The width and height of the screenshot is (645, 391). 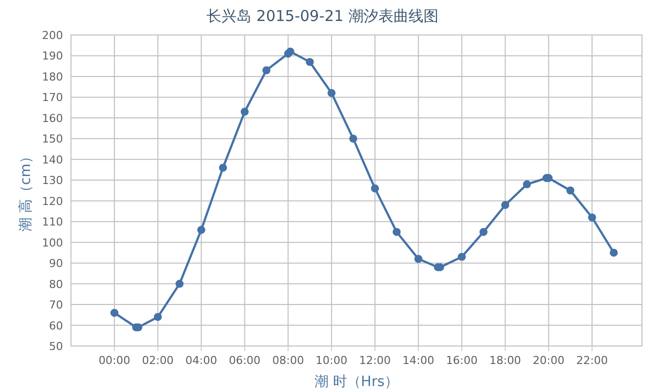 I want to click on y-tick-label: 90, so click(x=56, y=263).